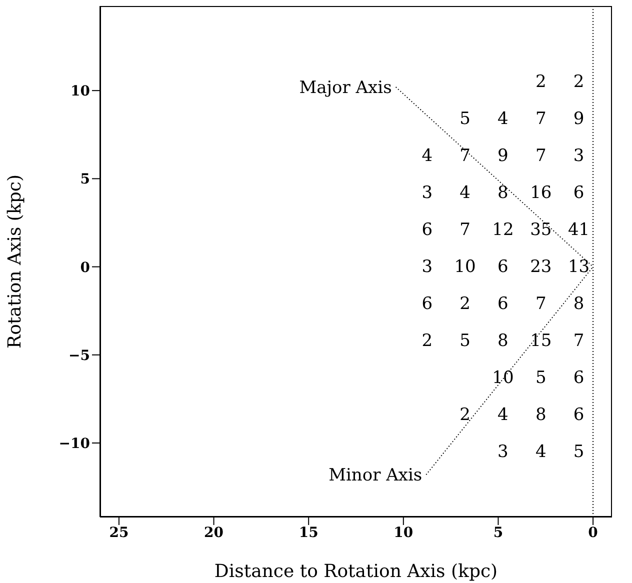 The width and height of the screenshot is (632, 583). What do you see at coordinates (541, 340) in the screenshot?
I see `data-label: 15` at bounding box center [541, 340].